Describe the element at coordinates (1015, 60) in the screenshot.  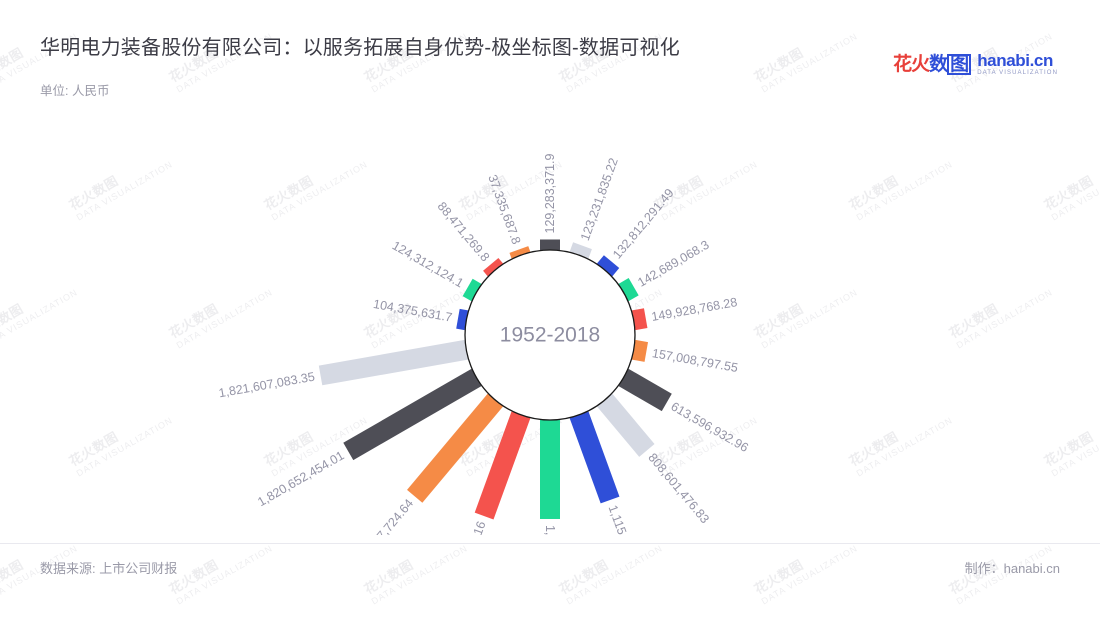
I see `logo-domain-text: hanabi.cn` at that location.